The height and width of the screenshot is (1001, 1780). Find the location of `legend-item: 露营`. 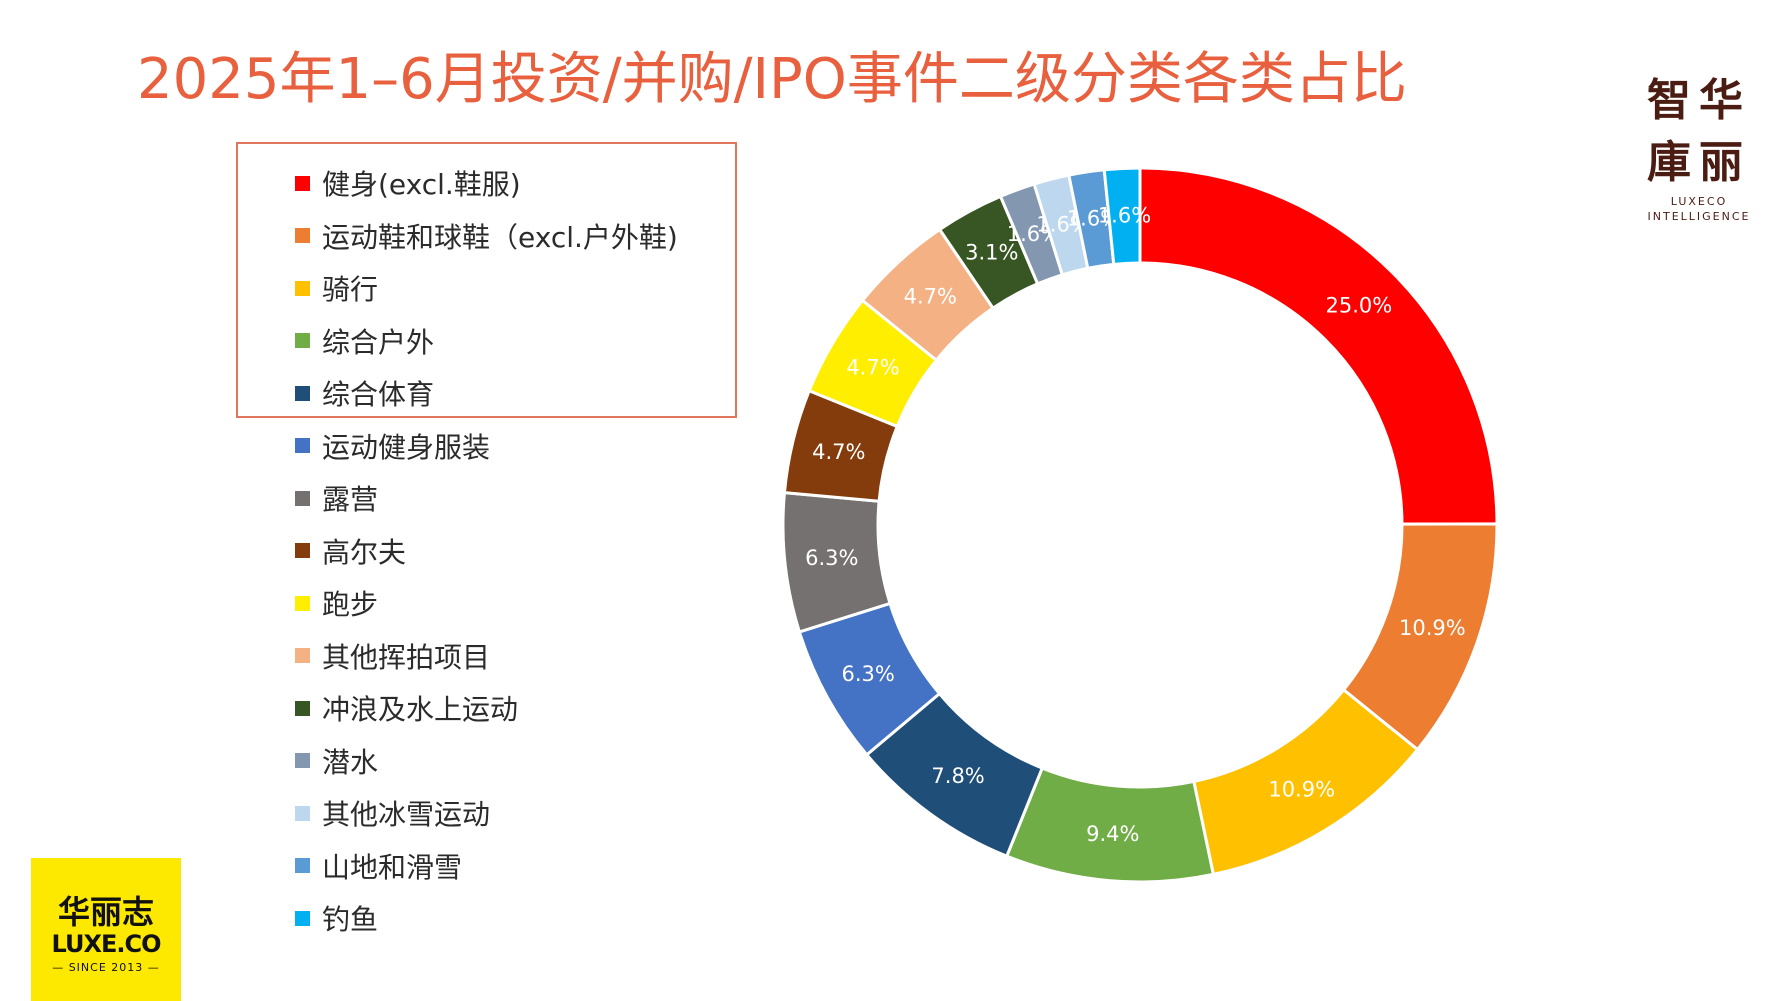

legend-item: 露营 is located at coordinates (530, 498).